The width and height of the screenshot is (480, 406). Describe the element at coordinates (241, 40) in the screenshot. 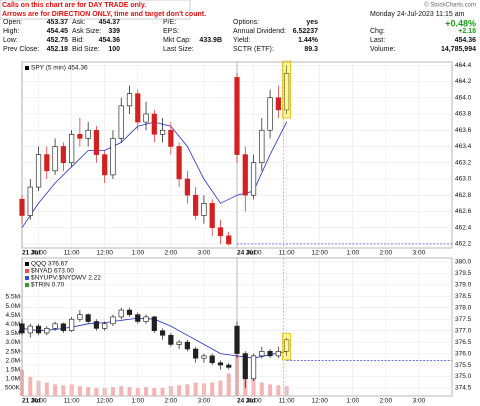

I see `field-label: Yield:` at that location.